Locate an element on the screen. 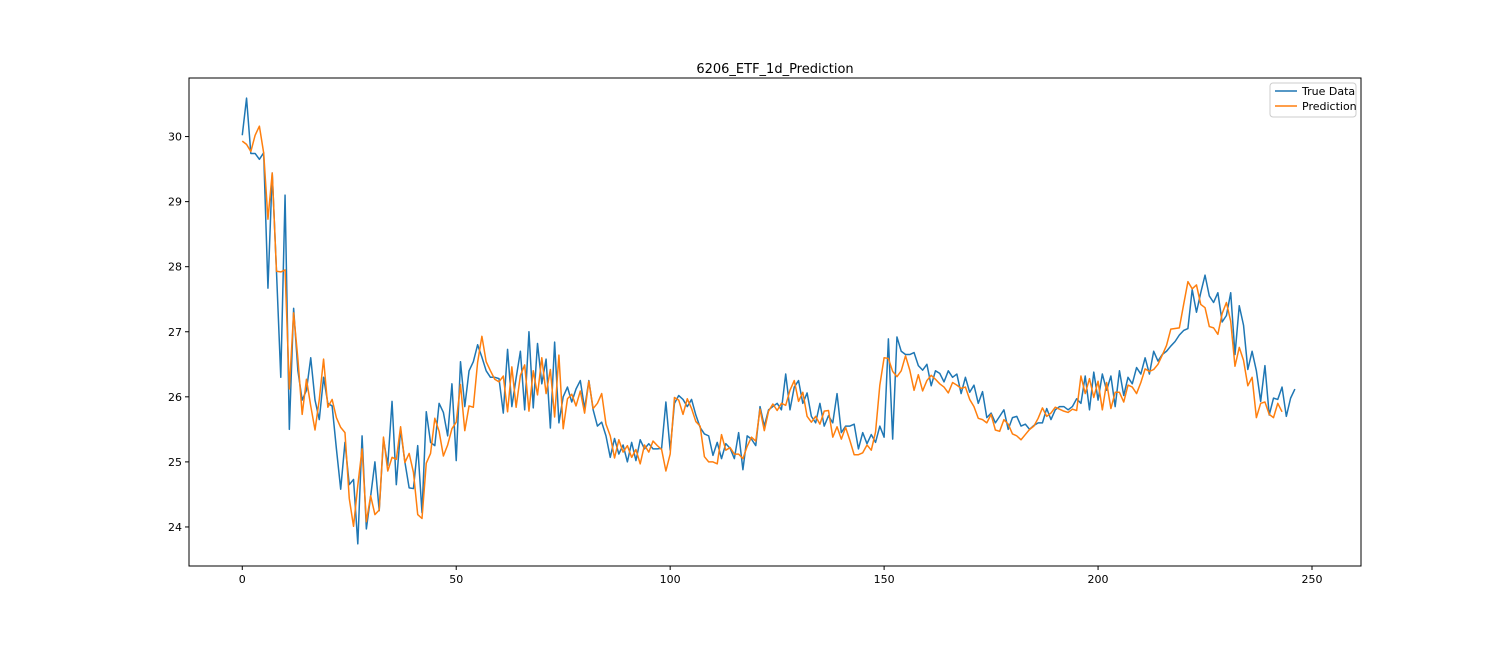 This screenshot has height=648, width=1512. y-tick-label: 27 is located at coordinates (175, 332).